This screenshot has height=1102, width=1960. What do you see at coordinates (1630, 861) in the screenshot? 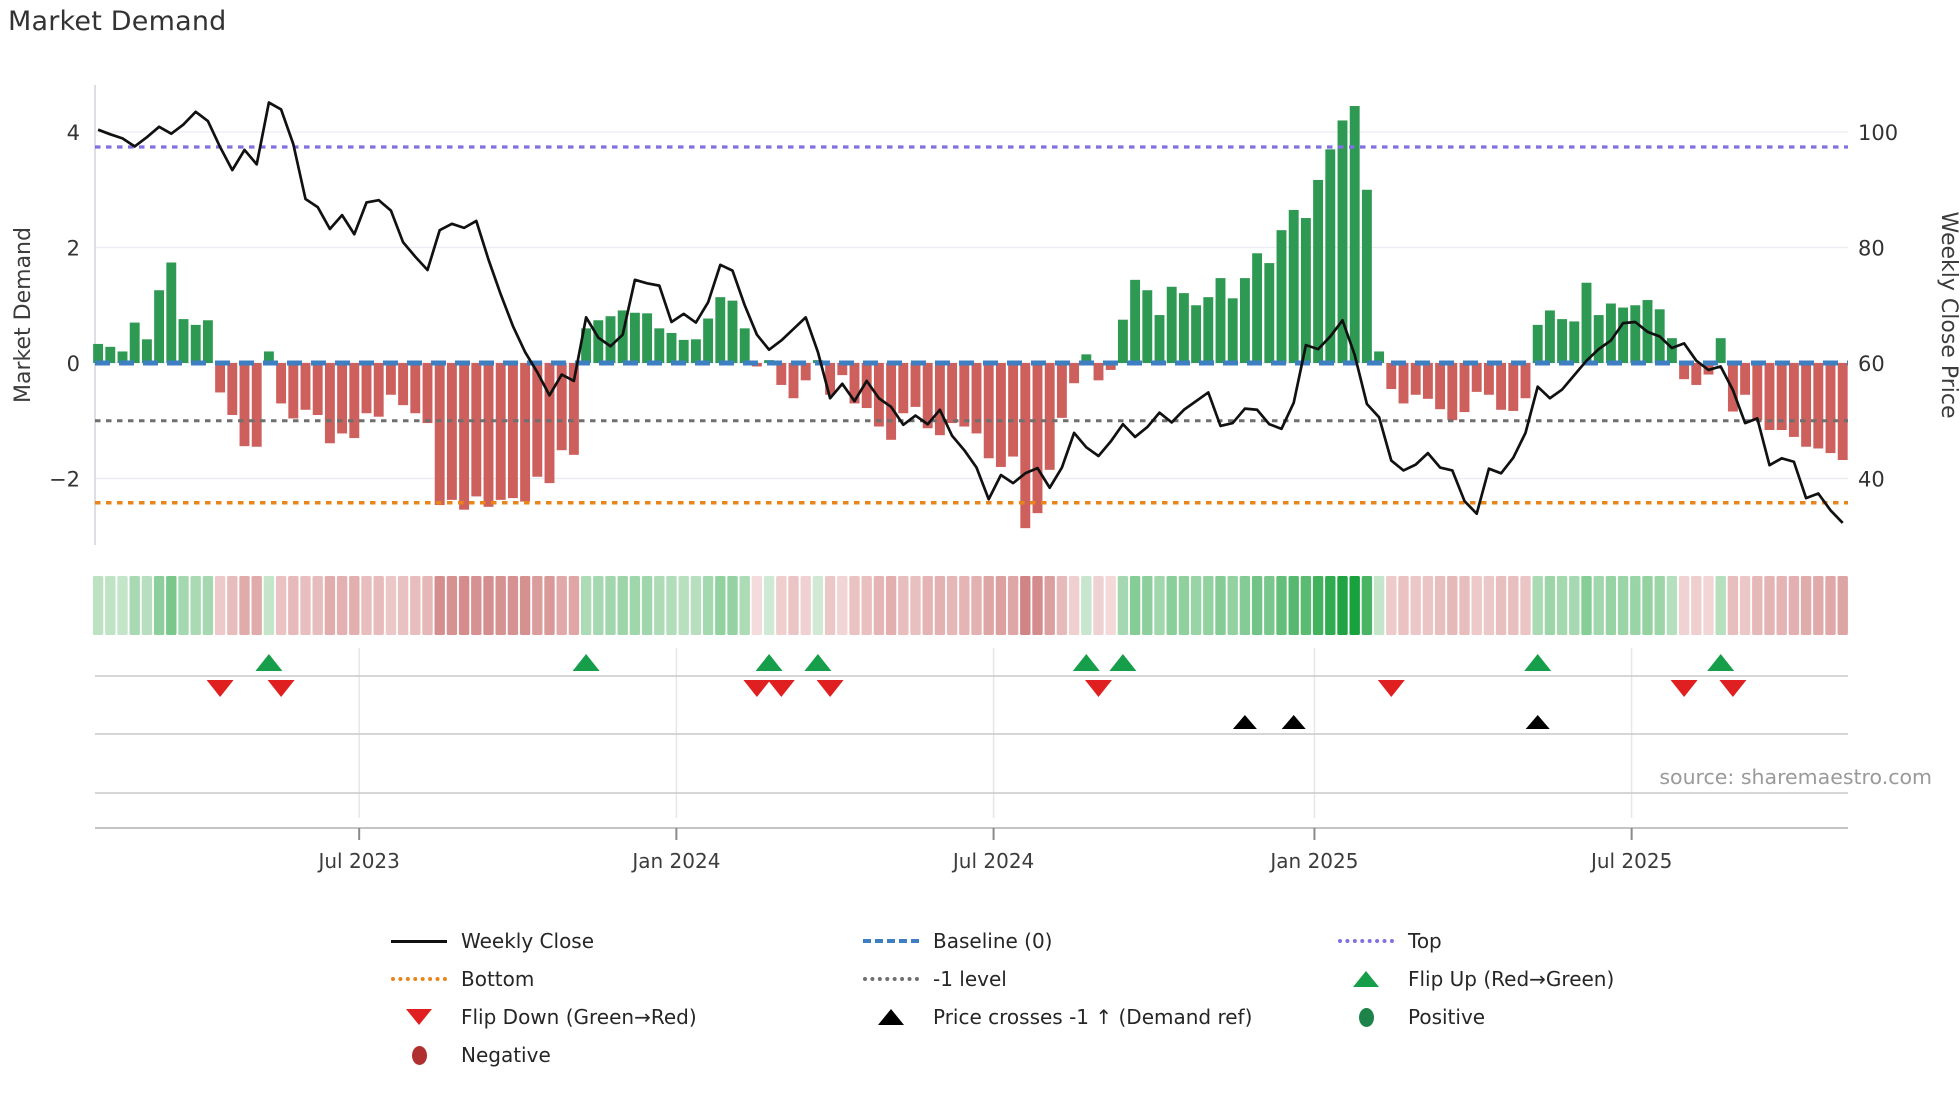
I see `x-tick-label: Jul 2025` at bounding box center [1630, 861].